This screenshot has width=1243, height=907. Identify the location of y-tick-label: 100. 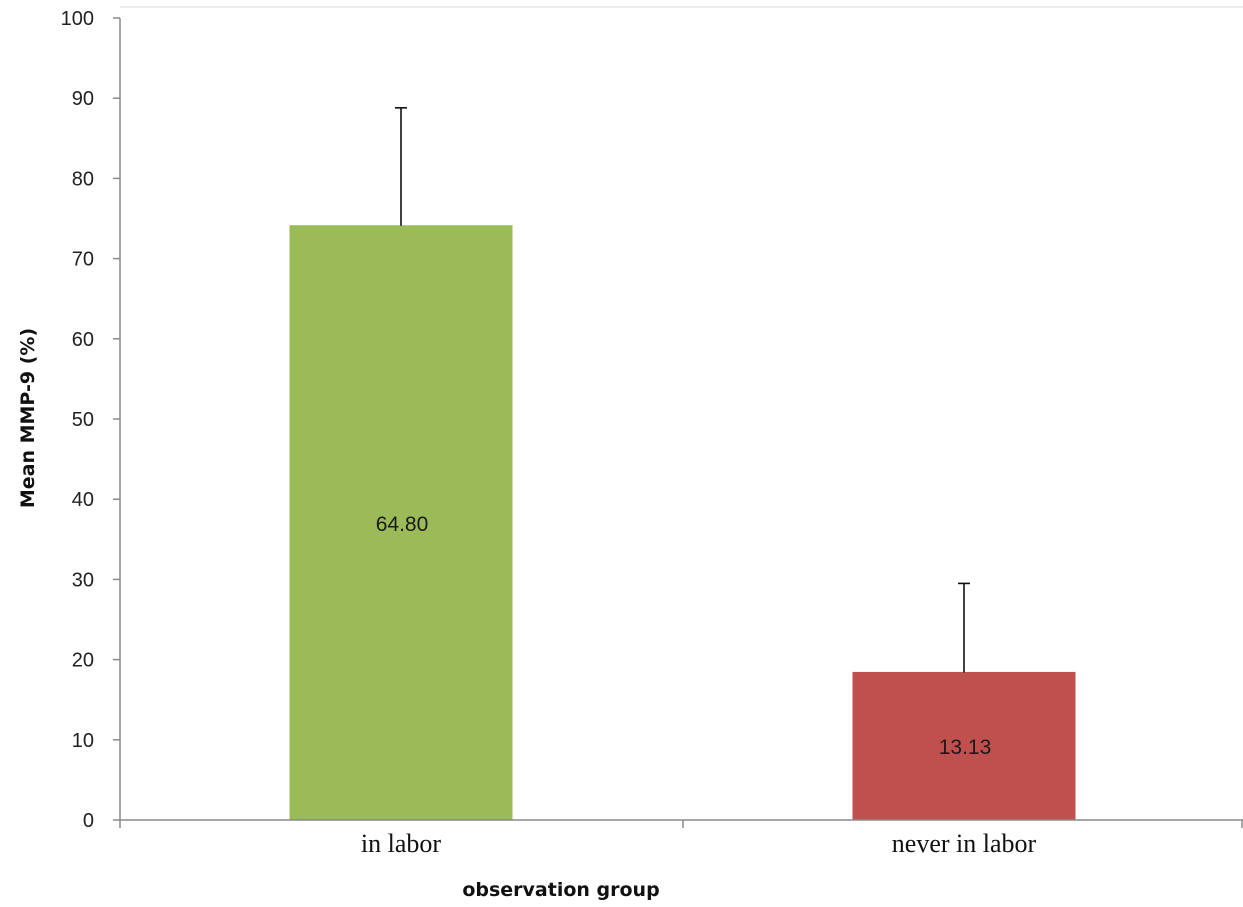
(77, 19).